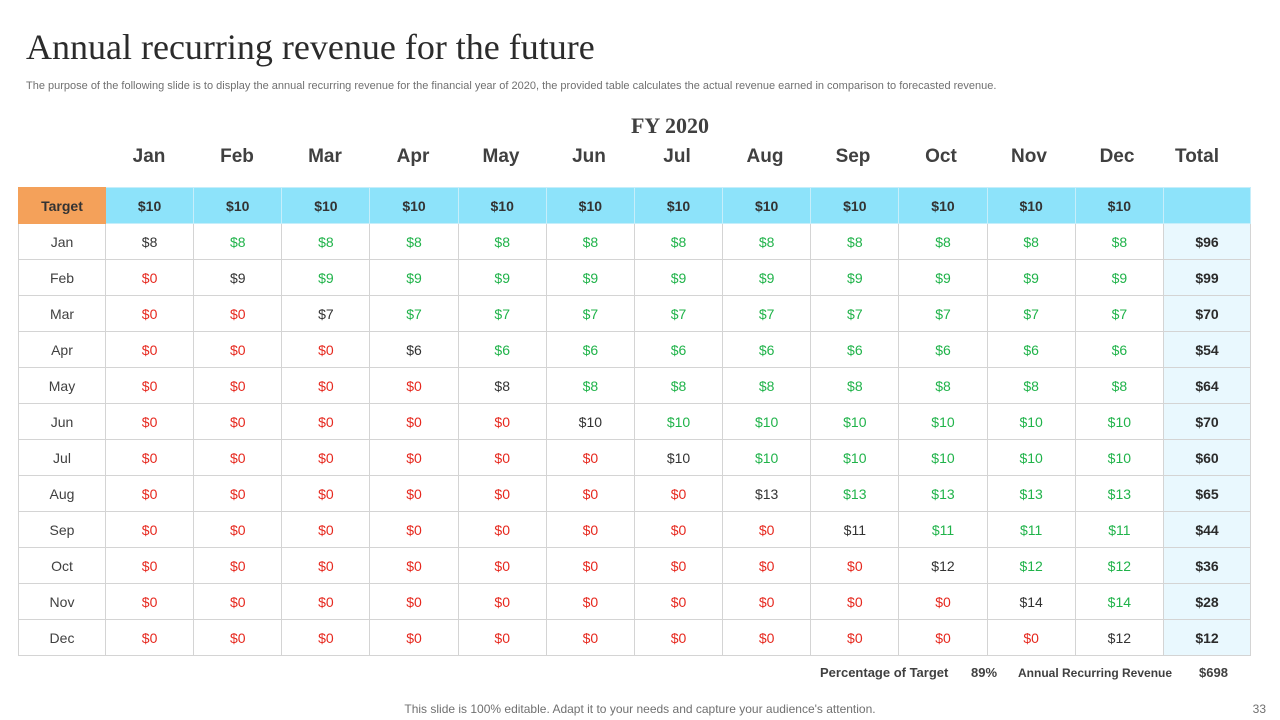 Image resolution: width=1280 pixels, height=720 pixels. Describe the element at coordinates (1207, 601) in the screenshot. I see `row-total: $28` at that location.